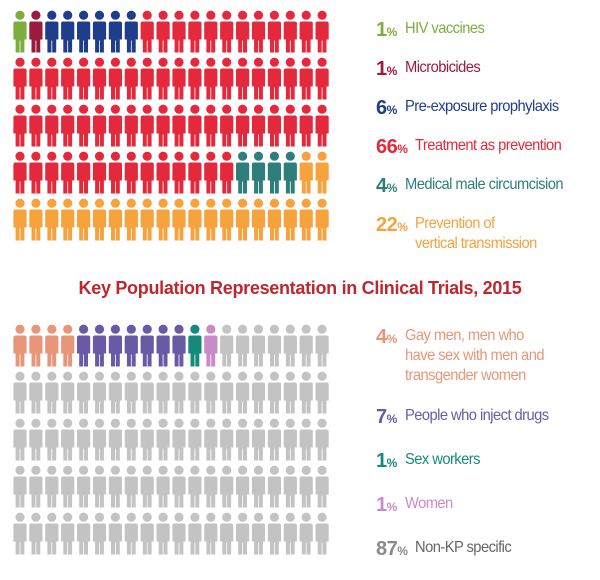 This screenshot has width=600, height=580. What do you see at coordinates (444, 28) in the screenshot?
I see `legend-label-line: HIV vaccines` at bounding box center [444, 28].